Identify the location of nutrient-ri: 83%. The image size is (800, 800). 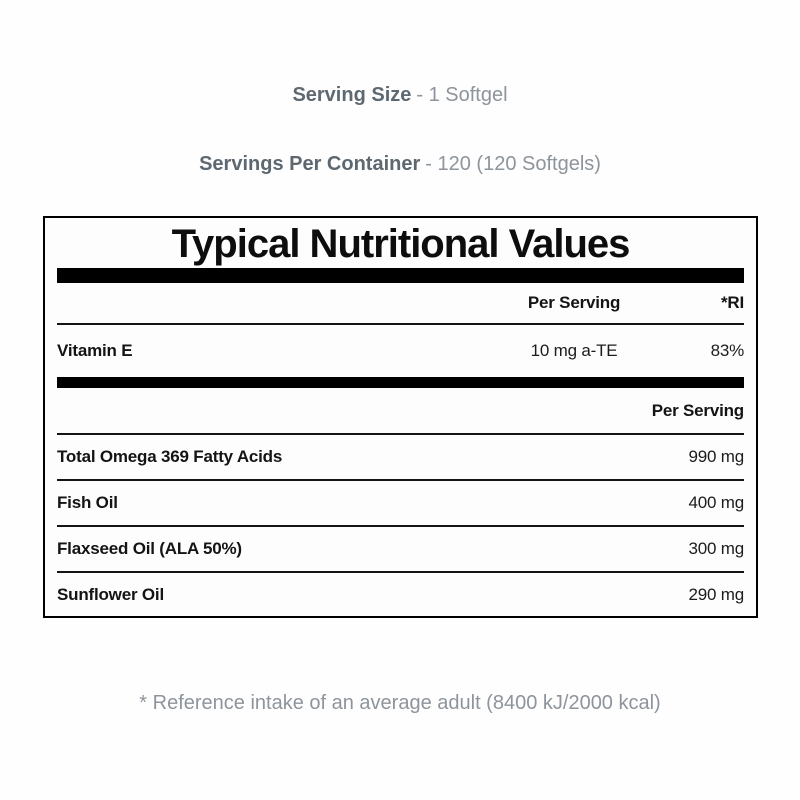
(727, 350).